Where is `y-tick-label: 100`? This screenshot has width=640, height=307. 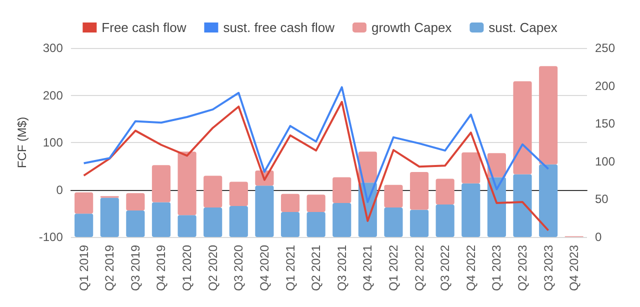 y-tick-label: 100 is located at coordinates (53, 143).